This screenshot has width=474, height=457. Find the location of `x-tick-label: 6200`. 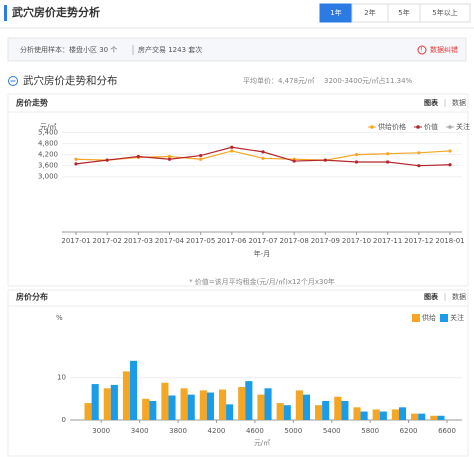

x-tick-label: 6200 is located at coordinates (409, 431).